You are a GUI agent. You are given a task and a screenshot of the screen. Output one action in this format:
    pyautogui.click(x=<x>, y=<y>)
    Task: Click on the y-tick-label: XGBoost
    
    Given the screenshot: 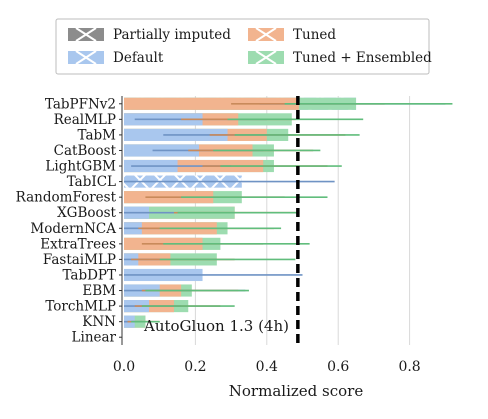 What is the action you would take?
    pyautogui.click(x=86, y=213)
    